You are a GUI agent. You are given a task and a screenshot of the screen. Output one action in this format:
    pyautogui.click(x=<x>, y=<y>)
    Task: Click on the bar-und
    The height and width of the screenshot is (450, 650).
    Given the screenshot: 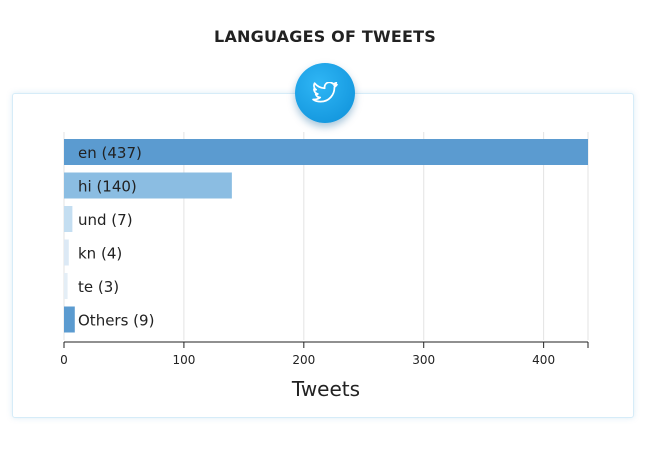 What is the action you would take?
    pyautogui.click(x=68, y=219)
    